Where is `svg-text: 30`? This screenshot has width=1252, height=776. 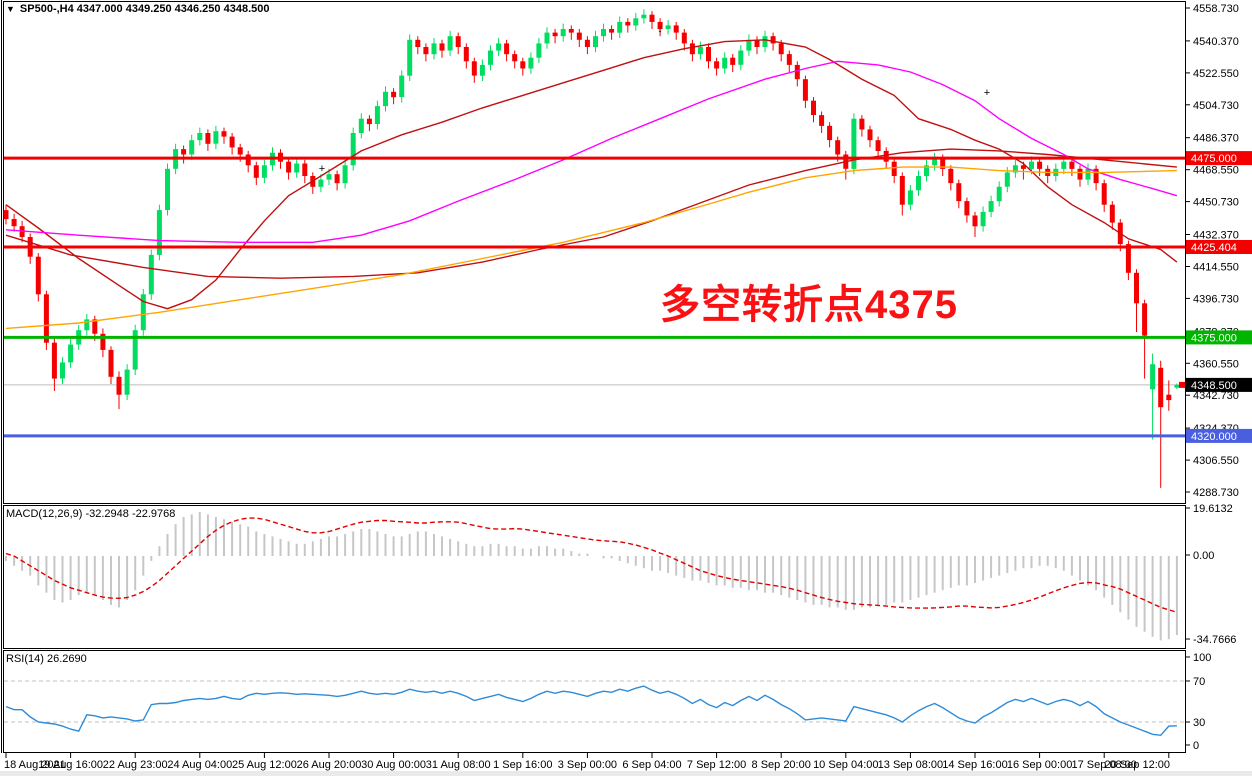
svg-text: 30 is located at coordinates (1199, 723).